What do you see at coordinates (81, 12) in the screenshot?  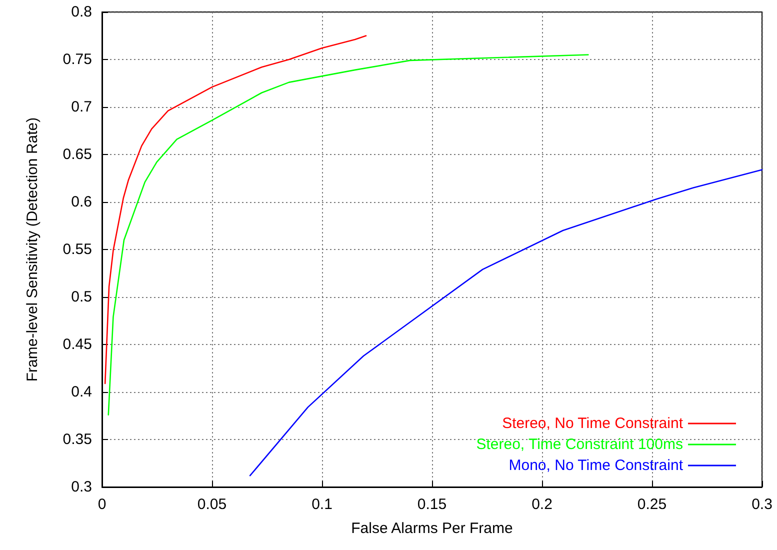 I see `y-tick-label: 0.8` at bounding box center [81, 12].